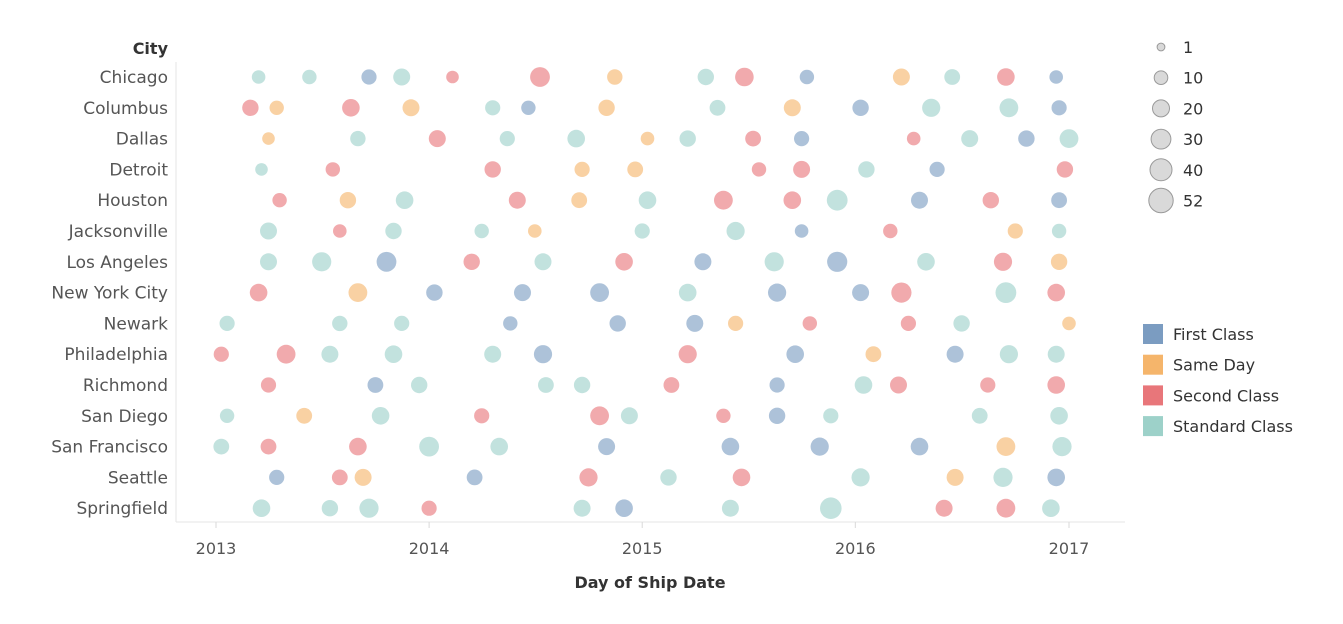 Image resolution: width=1343 pixels, height=624 pixels. I want to click on row-label: Houston, so click(132, 201).